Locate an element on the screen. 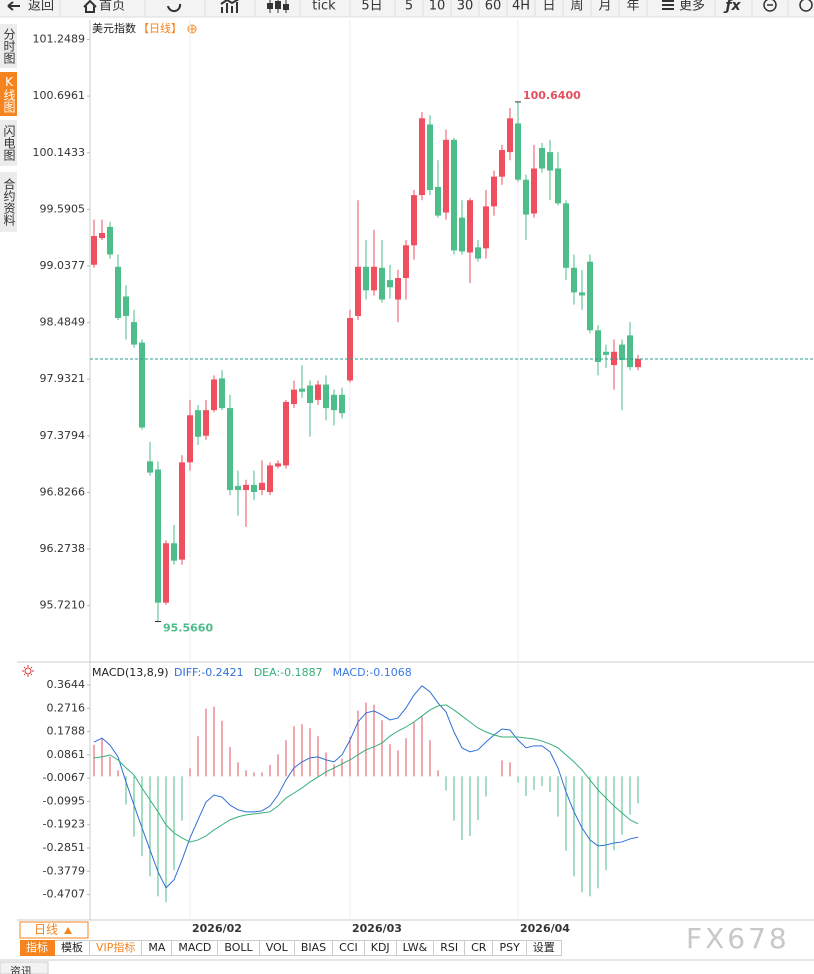 This screenshot has width=814, height=974. y-tick-label: 99.5905 is located at coordinates (63, 208).